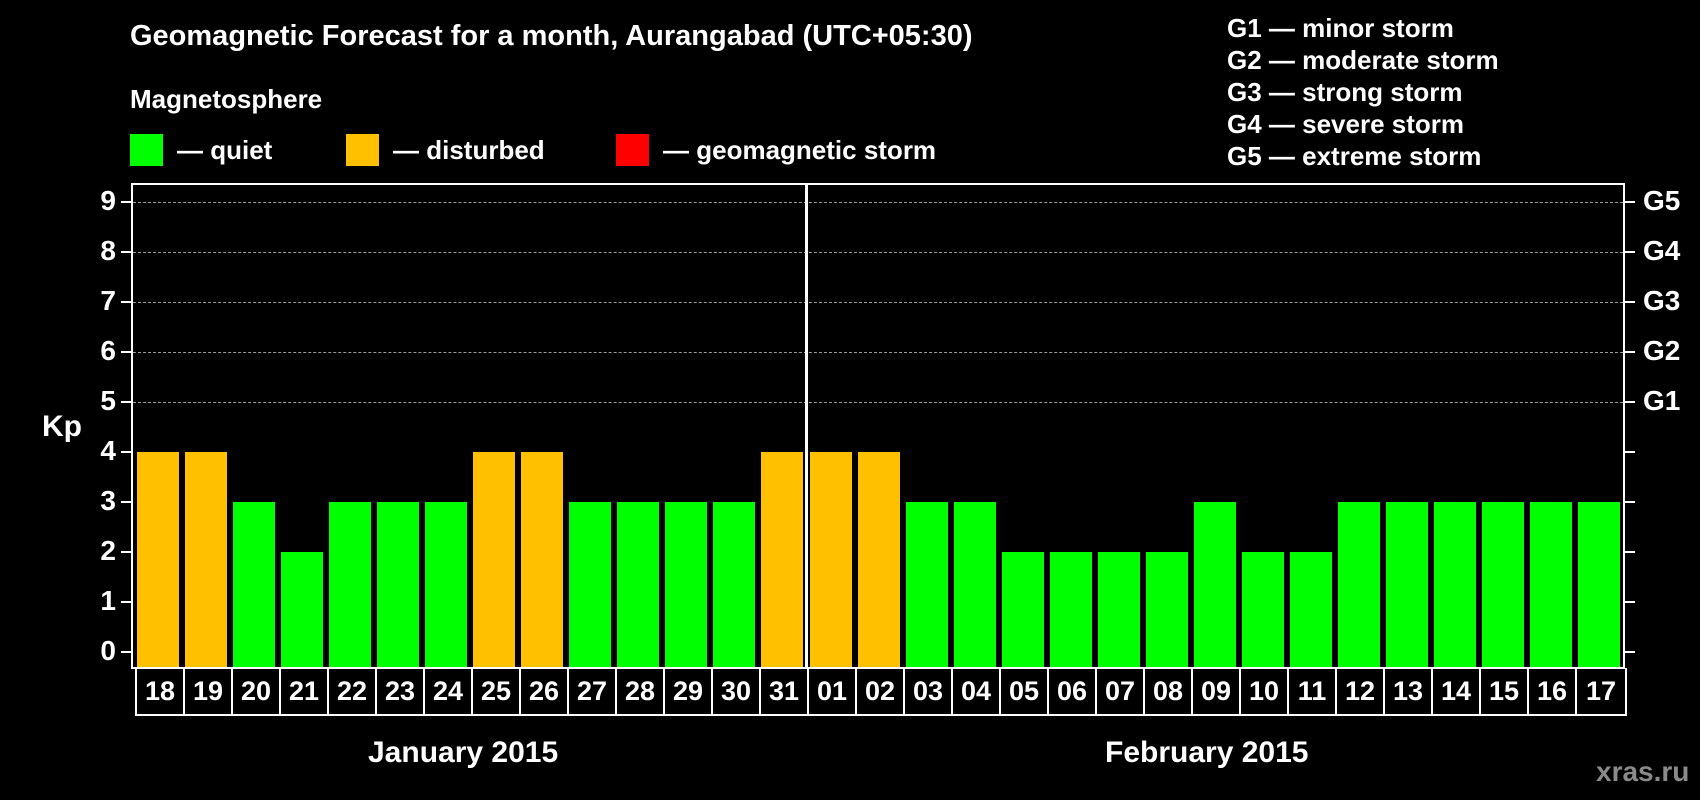 The image size is (1700, 800). I want to click on legend-heading: Magnetosphere, so click(226, 99).